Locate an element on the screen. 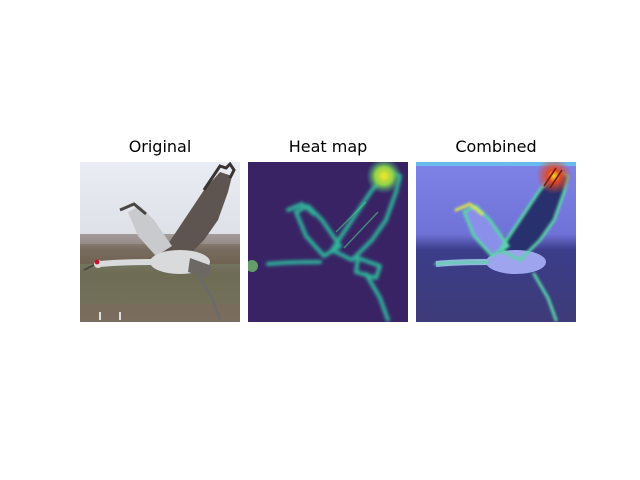 Image resolution: width=640 pixels, height=480 pixels. panel-title-heatmap: Heat map is located at coordinates (328, 146).